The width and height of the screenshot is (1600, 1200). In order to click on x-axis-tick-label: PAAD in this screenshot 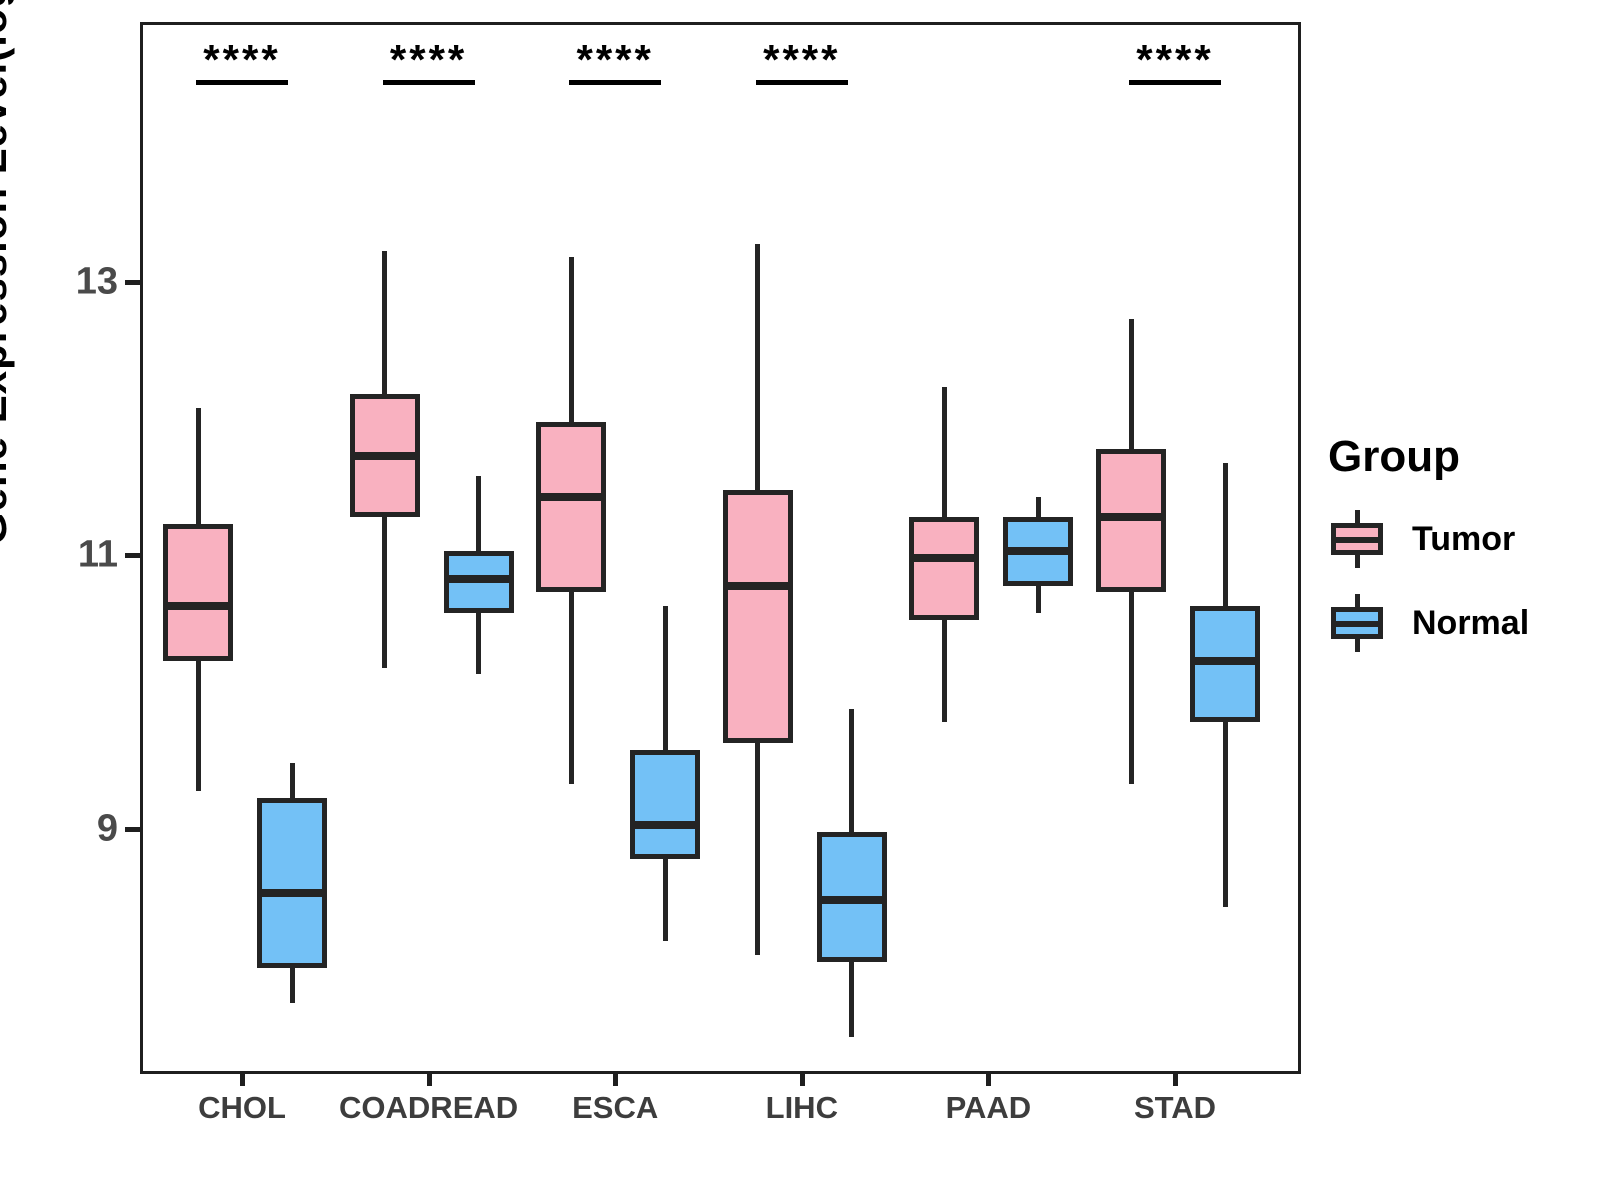, I will do `click(988, 1107)`.